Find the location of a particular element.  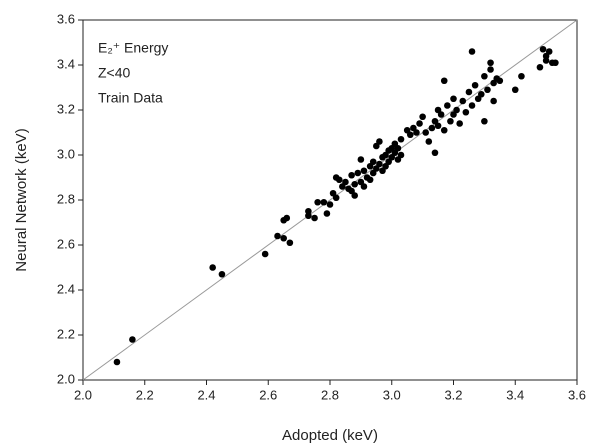

y-tick-label: 3.6 is located at coordinates (66, 18).